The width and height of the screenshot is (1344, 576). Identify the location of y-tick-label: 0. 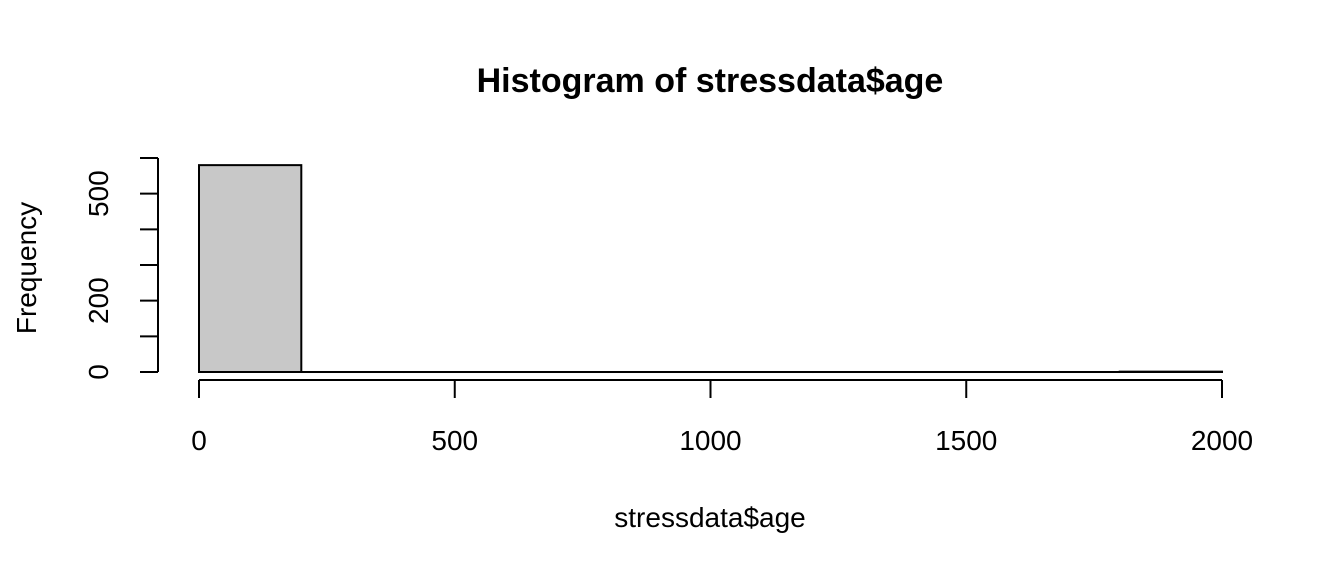
(98, 372).